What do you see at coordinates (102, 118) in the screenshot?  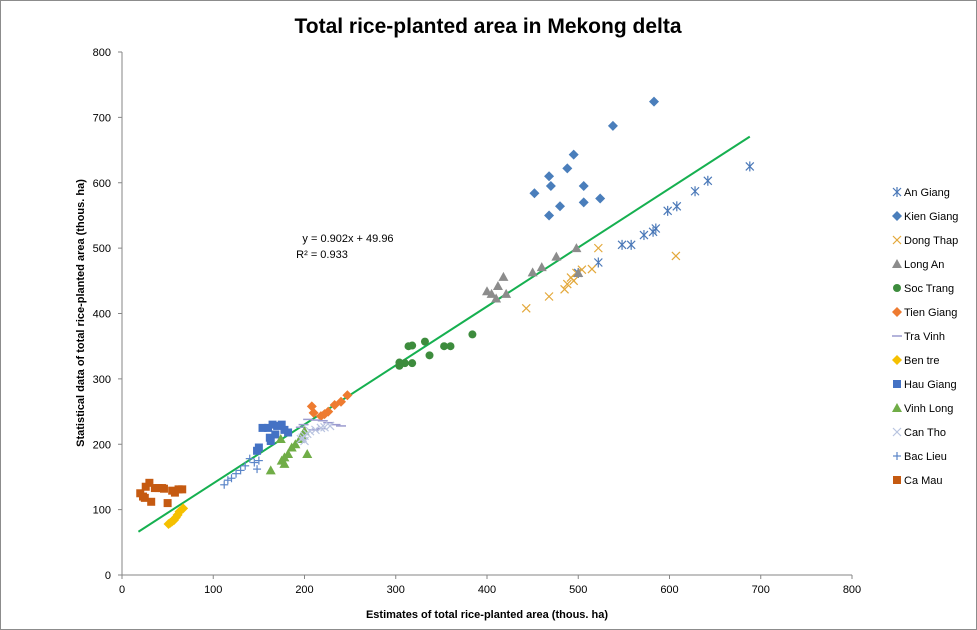 I see `y-tick-label: 700` at bounding box center [102, 118].